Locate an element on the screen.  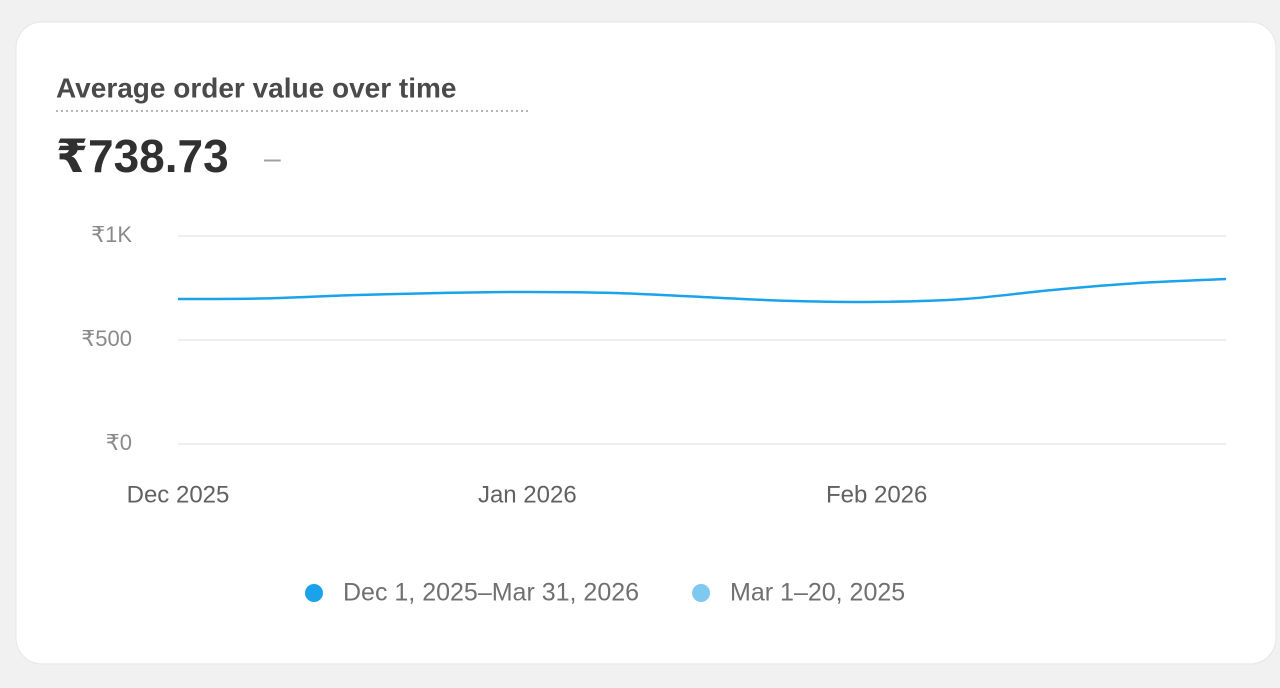
y-tick-label: ₹1K is located at coordinates (111, 234).